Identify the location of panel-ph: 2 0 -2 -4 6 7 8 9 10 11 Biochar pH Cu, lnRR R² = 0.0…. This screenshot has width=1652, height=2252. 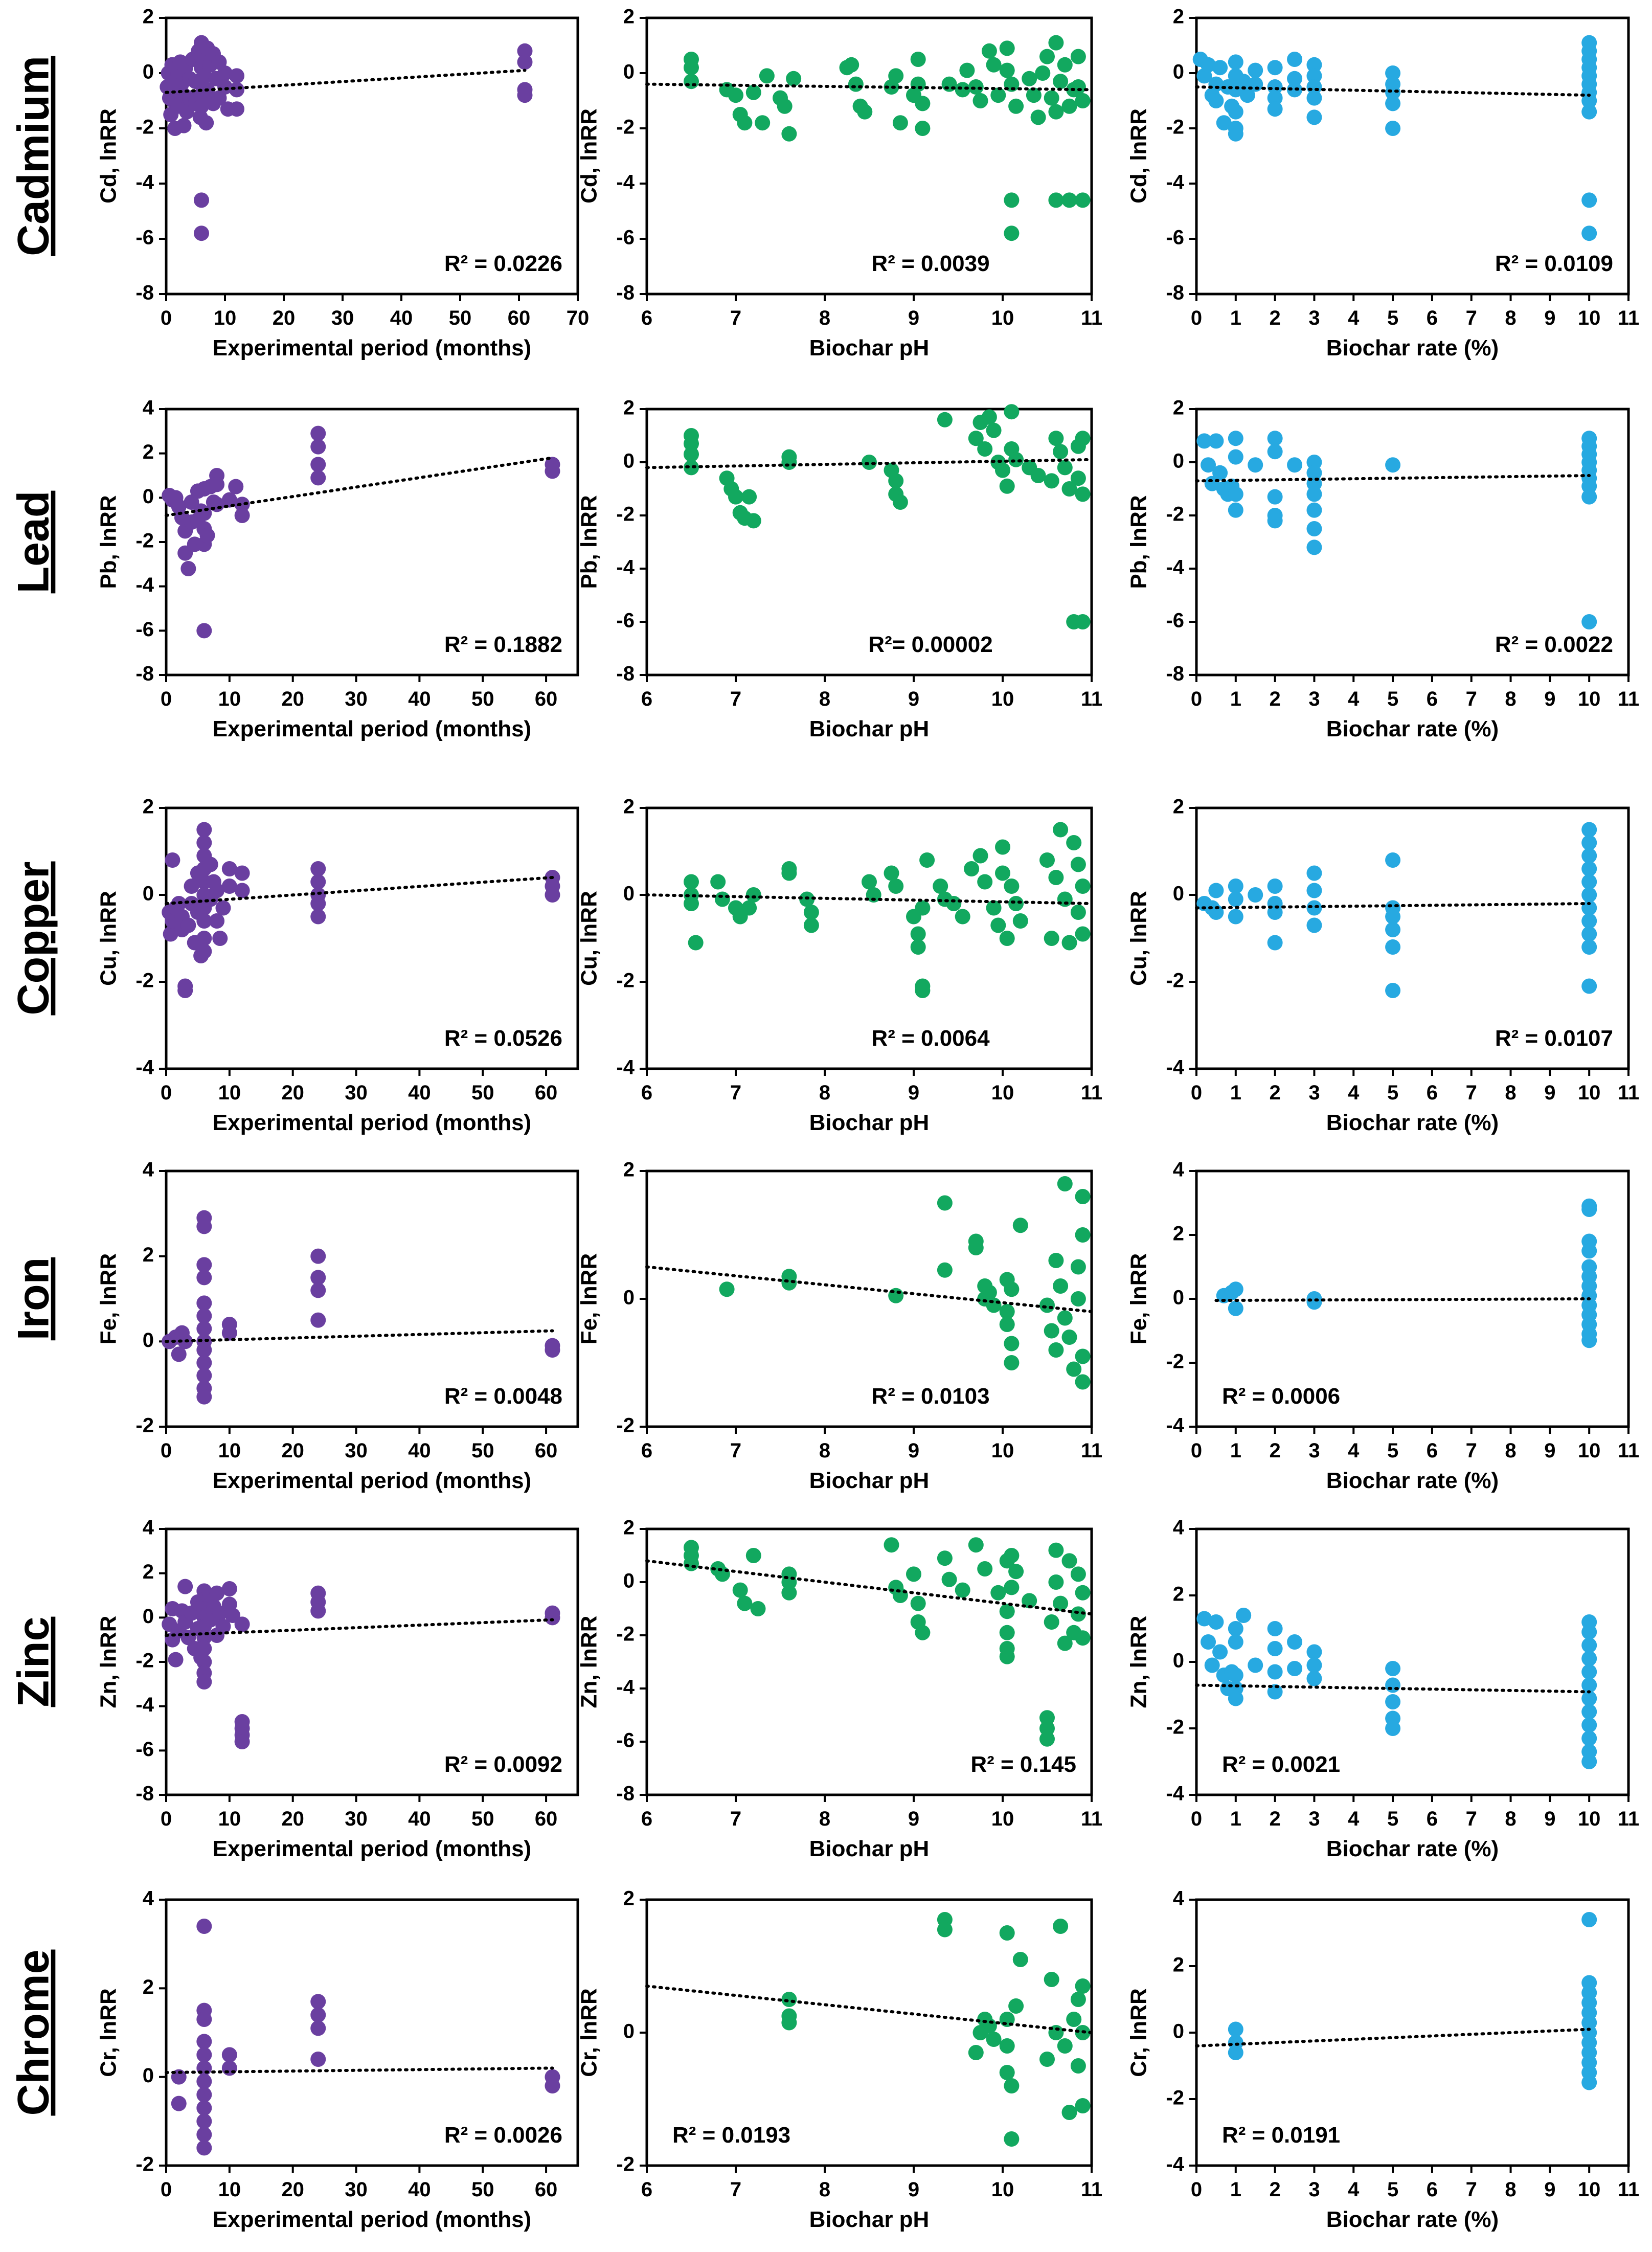
(840, 965).